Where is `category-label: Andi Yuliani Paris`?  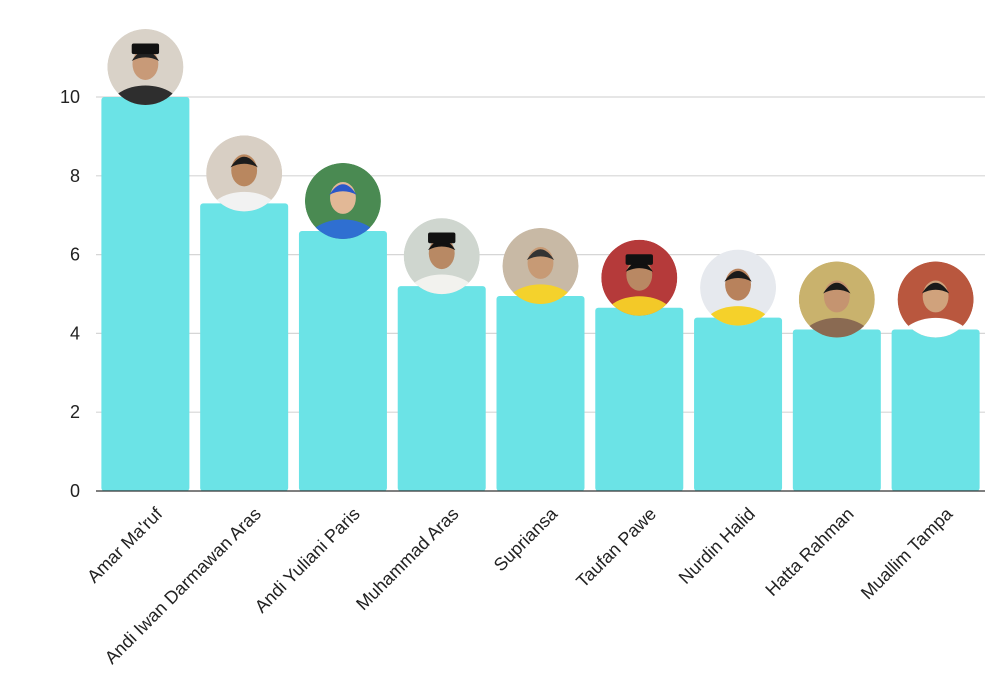
category-label: Andi Yuliani Paris is located at coordinates (307, 560).